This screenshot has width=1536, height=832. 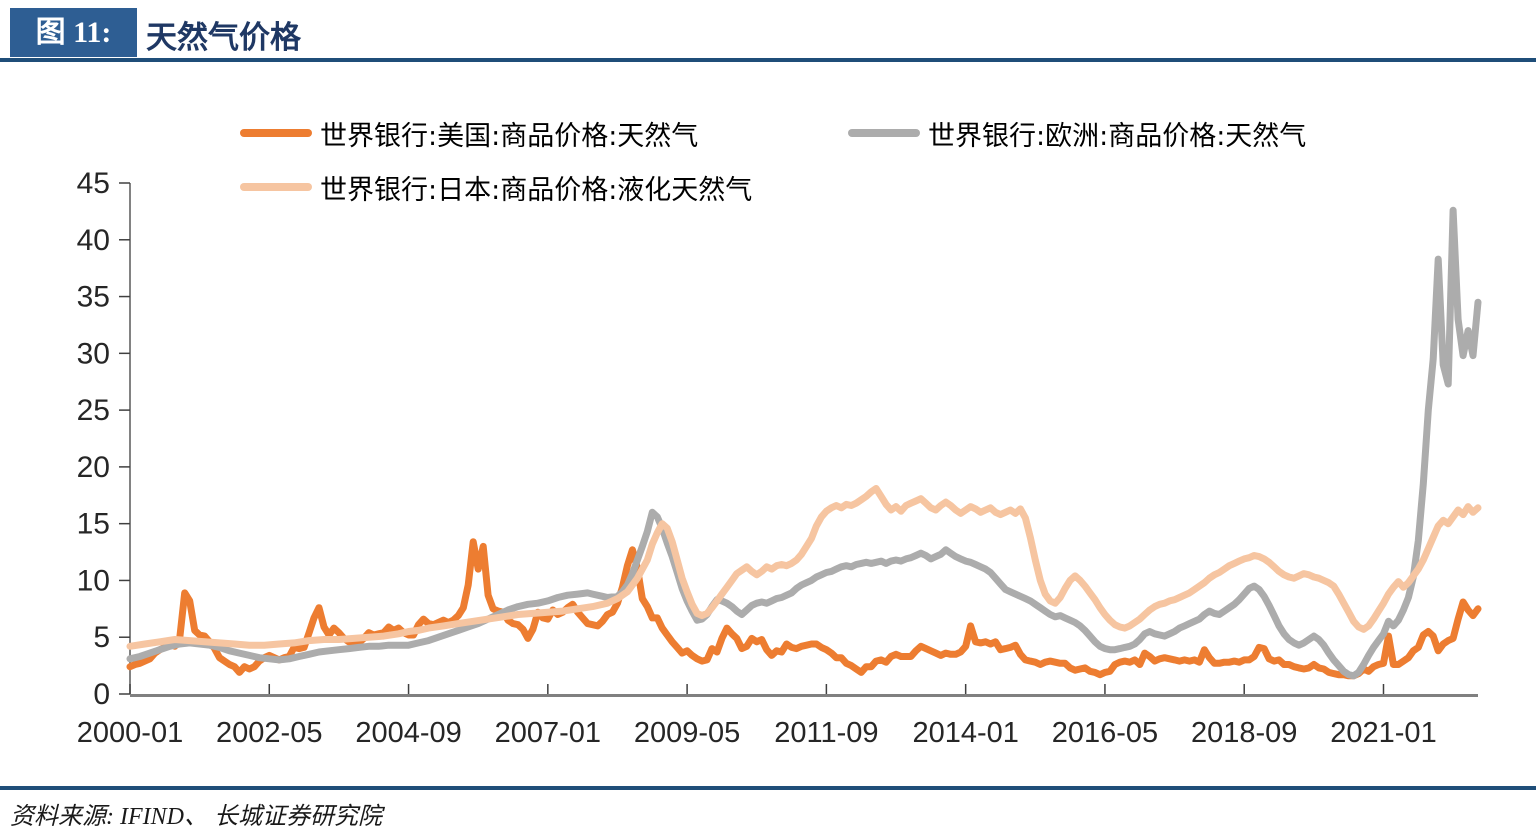 I want to click on x-tick-label: 2009-05, so click(x=687, y=733).